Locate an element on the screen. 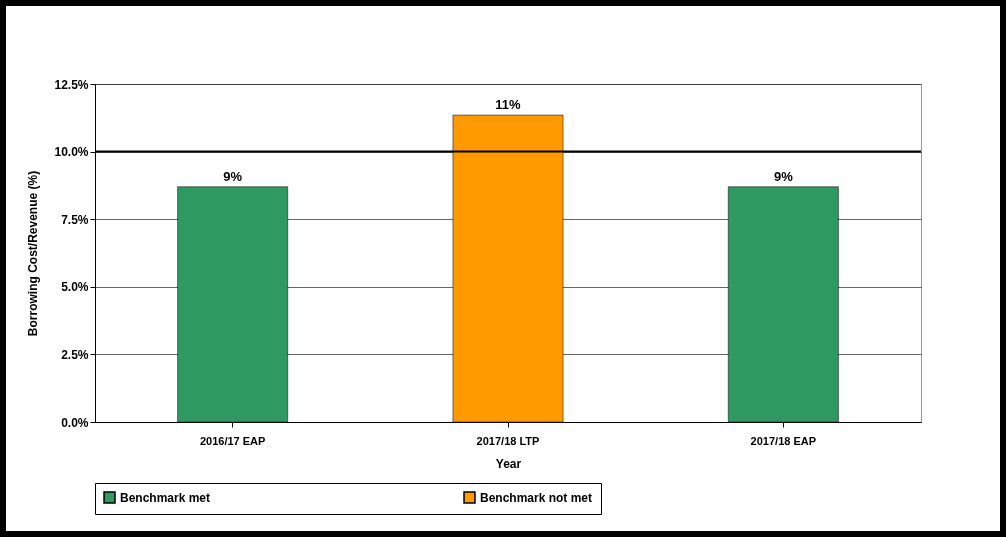  y-tick-label: 12.5% is located at coordinates (71, 84).